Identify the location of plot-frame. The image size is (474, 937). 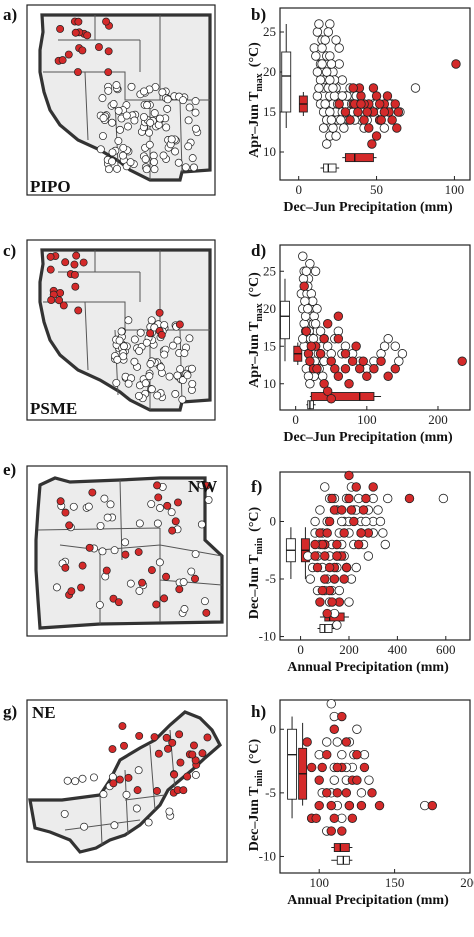
(375, 94).